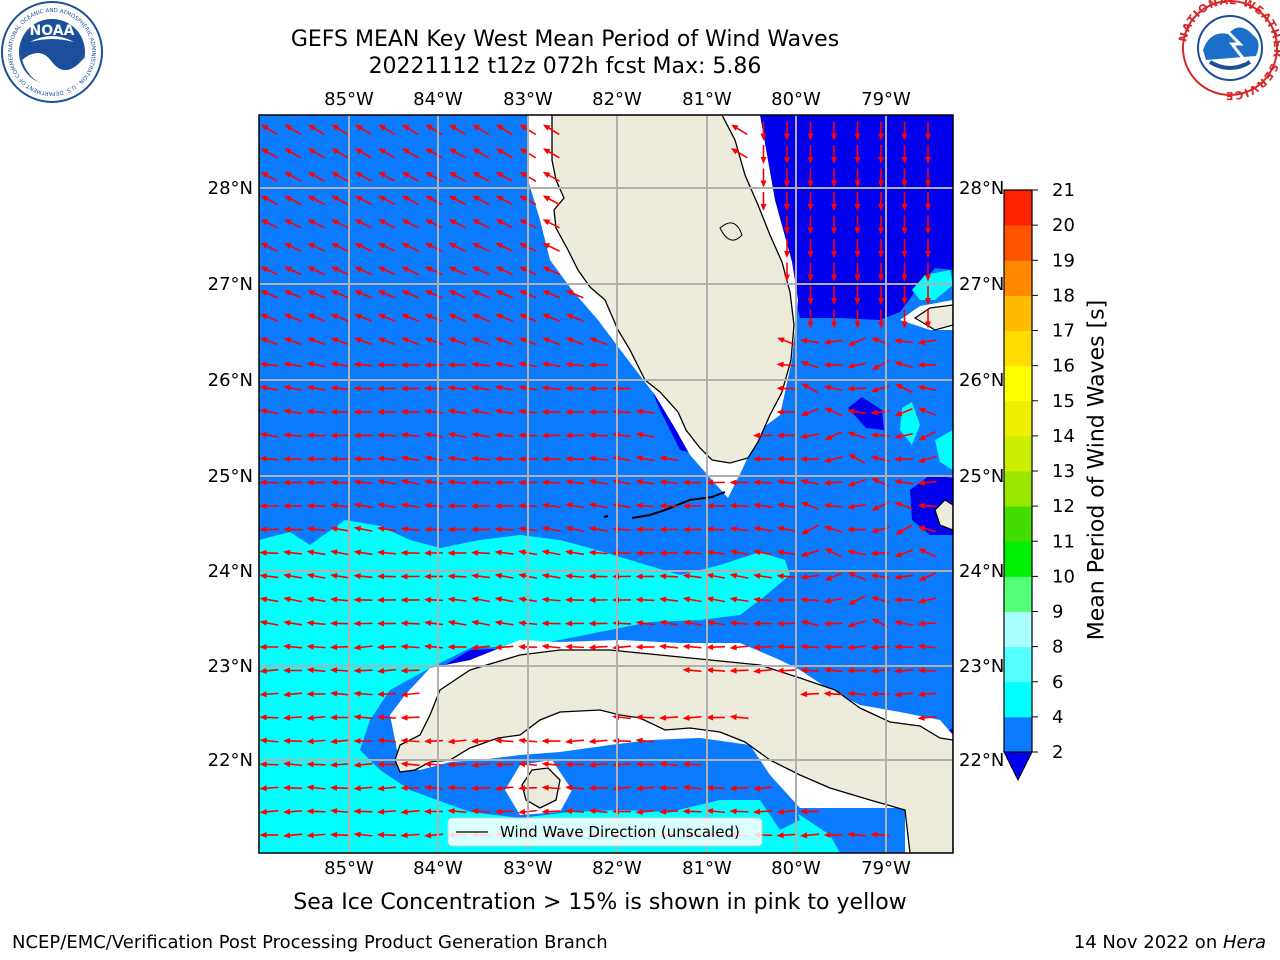  I want to click on footer-date-text: 14 Nov 2022 on, so click(1148, 942).